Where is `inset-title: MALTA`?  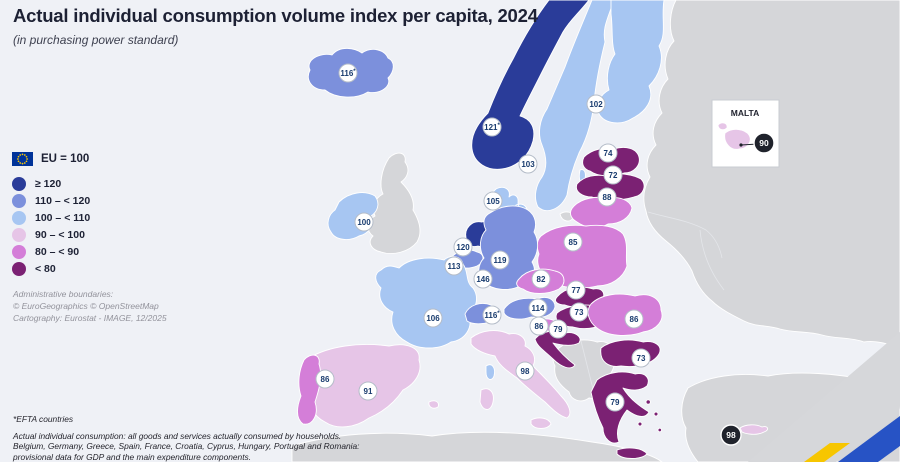
inset-title: MALTA is located at coordinates (745, 113).